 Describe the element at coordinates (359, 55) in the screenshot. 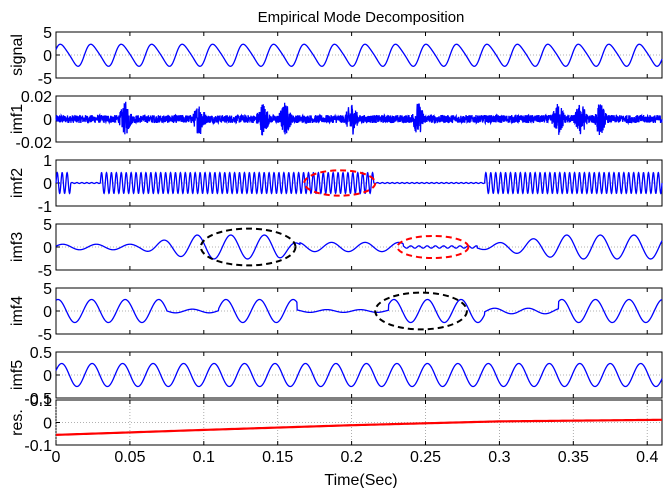

I see `series-signal` at that location.